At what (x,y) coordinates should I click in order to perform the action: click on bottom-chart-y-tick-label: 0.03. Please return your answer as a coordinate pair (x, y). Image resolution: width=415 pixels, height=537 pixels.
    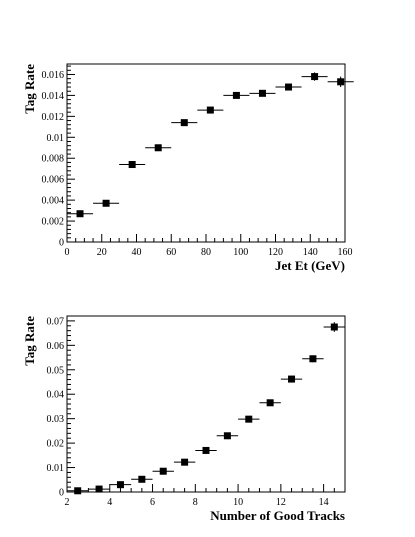
    Looking at the image, I should click on (56, 419).